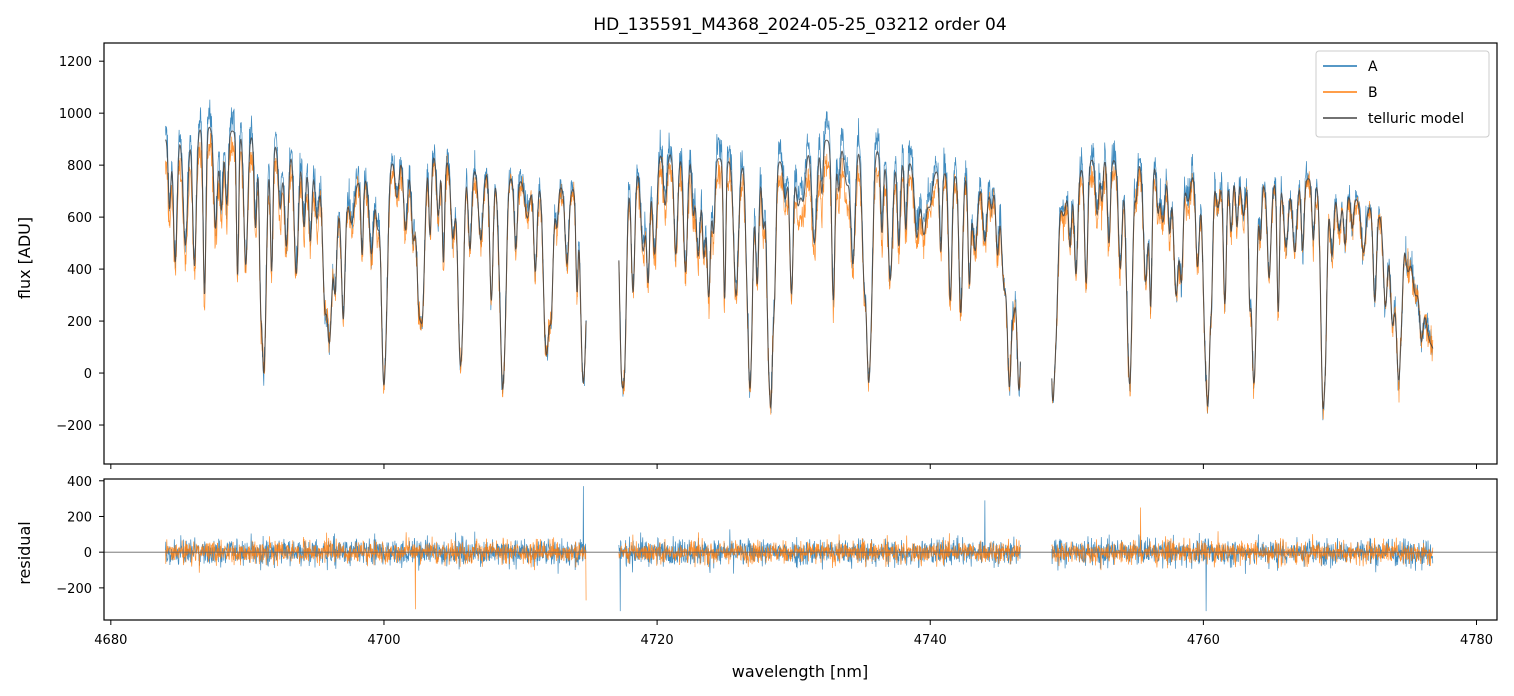 The image size is (1514, 696). I want to click on x-tick-label: 4720, so click(657, 640).